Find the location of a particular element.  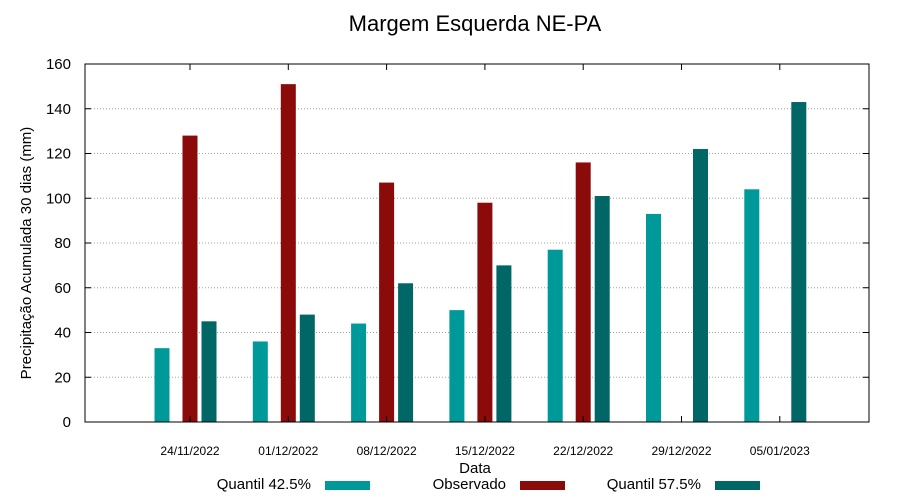

y-tick-label: 140 is located at coordinates (58, 109).